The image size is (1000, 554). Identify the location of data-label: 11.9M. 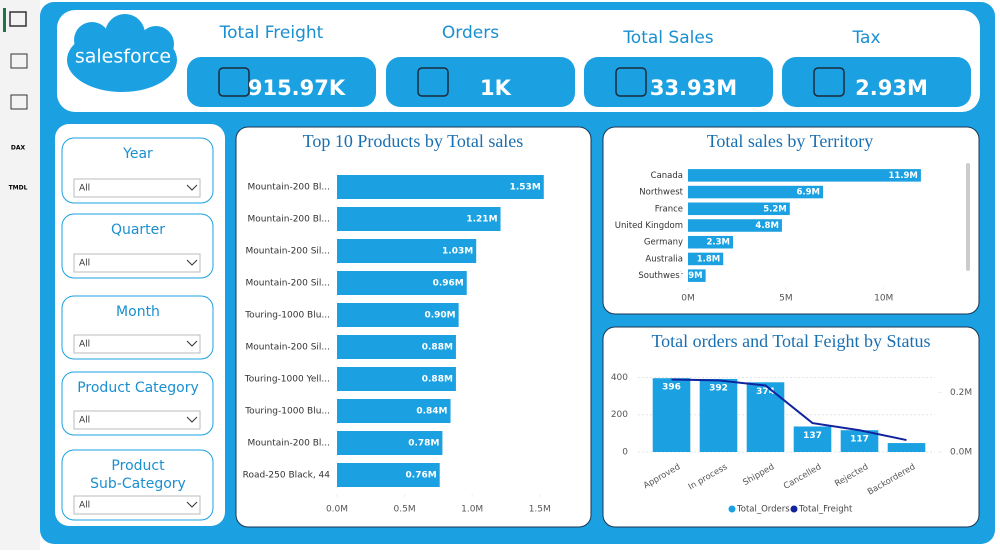
(902, 176).